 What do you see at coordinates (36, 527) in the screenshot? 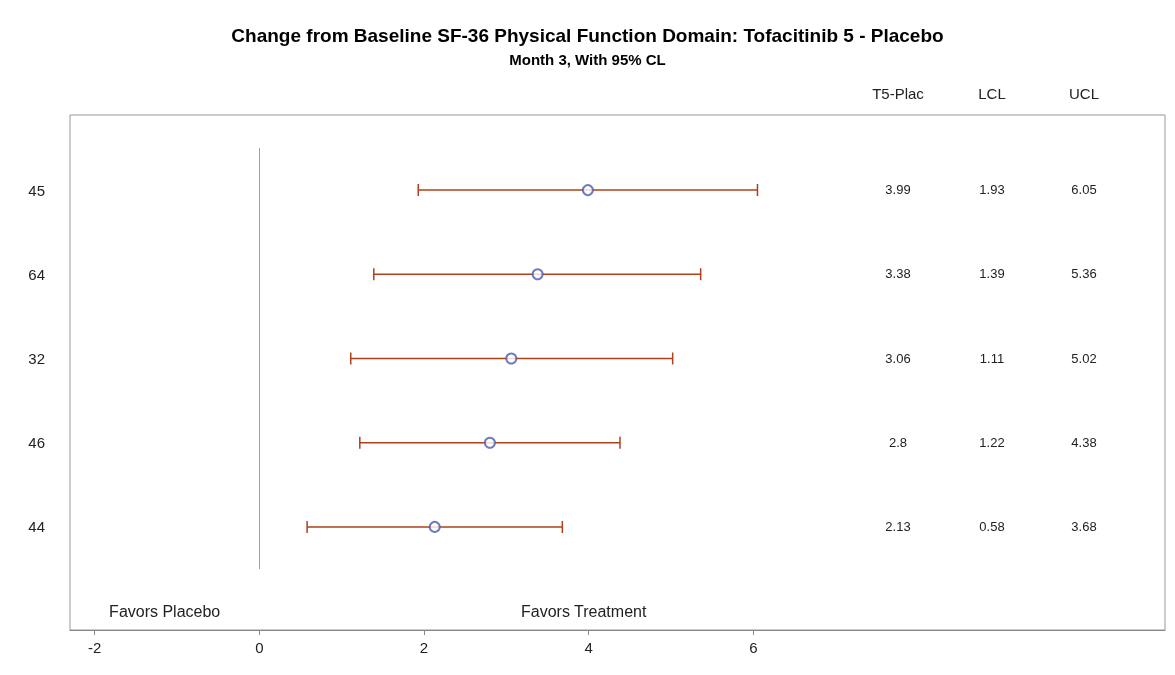
I see `y-tick-label: 44` at bounding box center [36, 527].